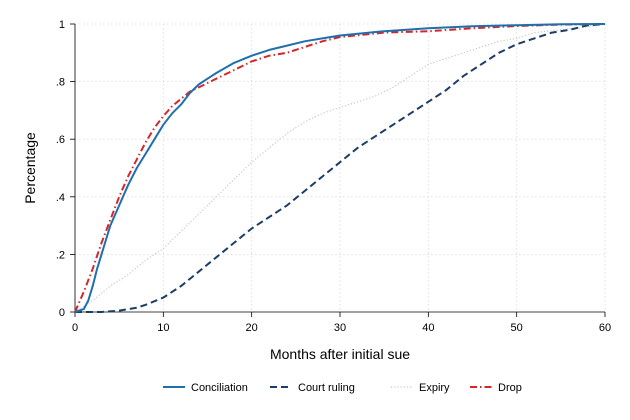 The width and height of the screenshot is (630, 420). What do you see at coordinates (510, 388) in the screenshot?
I see `legend-label-drop: Drop` at bounding box center [510, 388].